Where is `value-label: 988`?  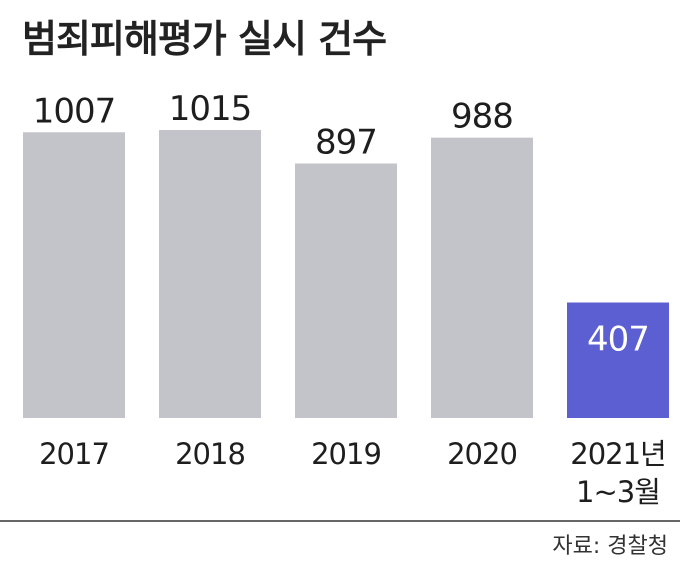 value-label: 988 is located at coordinates (482, 117).